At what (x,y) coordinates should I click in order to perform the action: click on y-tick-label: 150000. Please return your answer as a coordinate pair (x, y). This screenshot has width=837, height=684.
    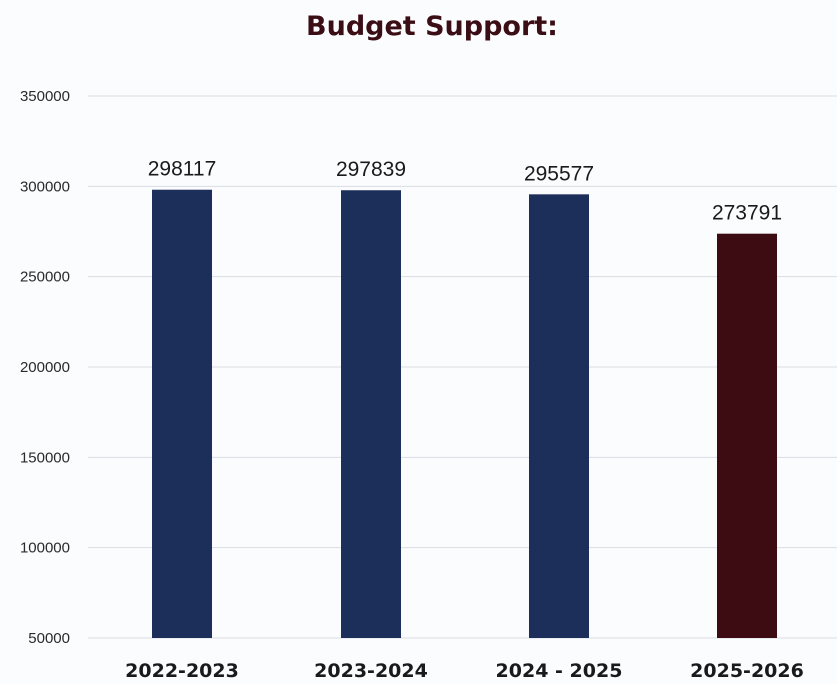
    Looking at the image, I should click on (45, 457).